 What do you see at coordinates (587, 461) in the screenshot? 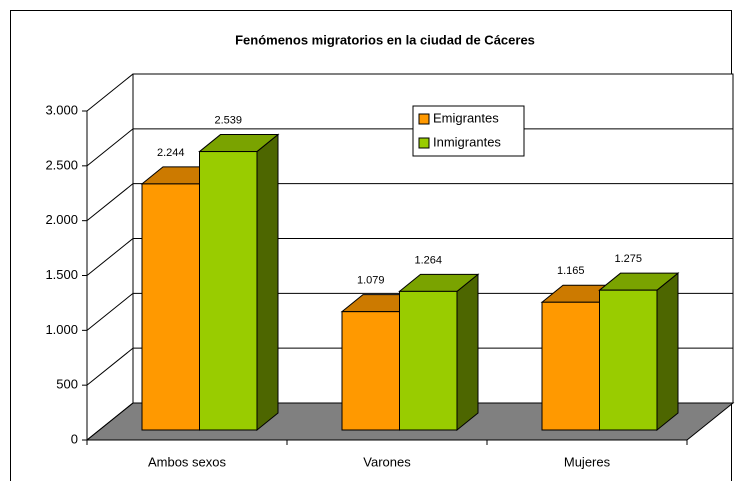
I see `x-tick-label: Mujeres` at bounding box center [587, 461].